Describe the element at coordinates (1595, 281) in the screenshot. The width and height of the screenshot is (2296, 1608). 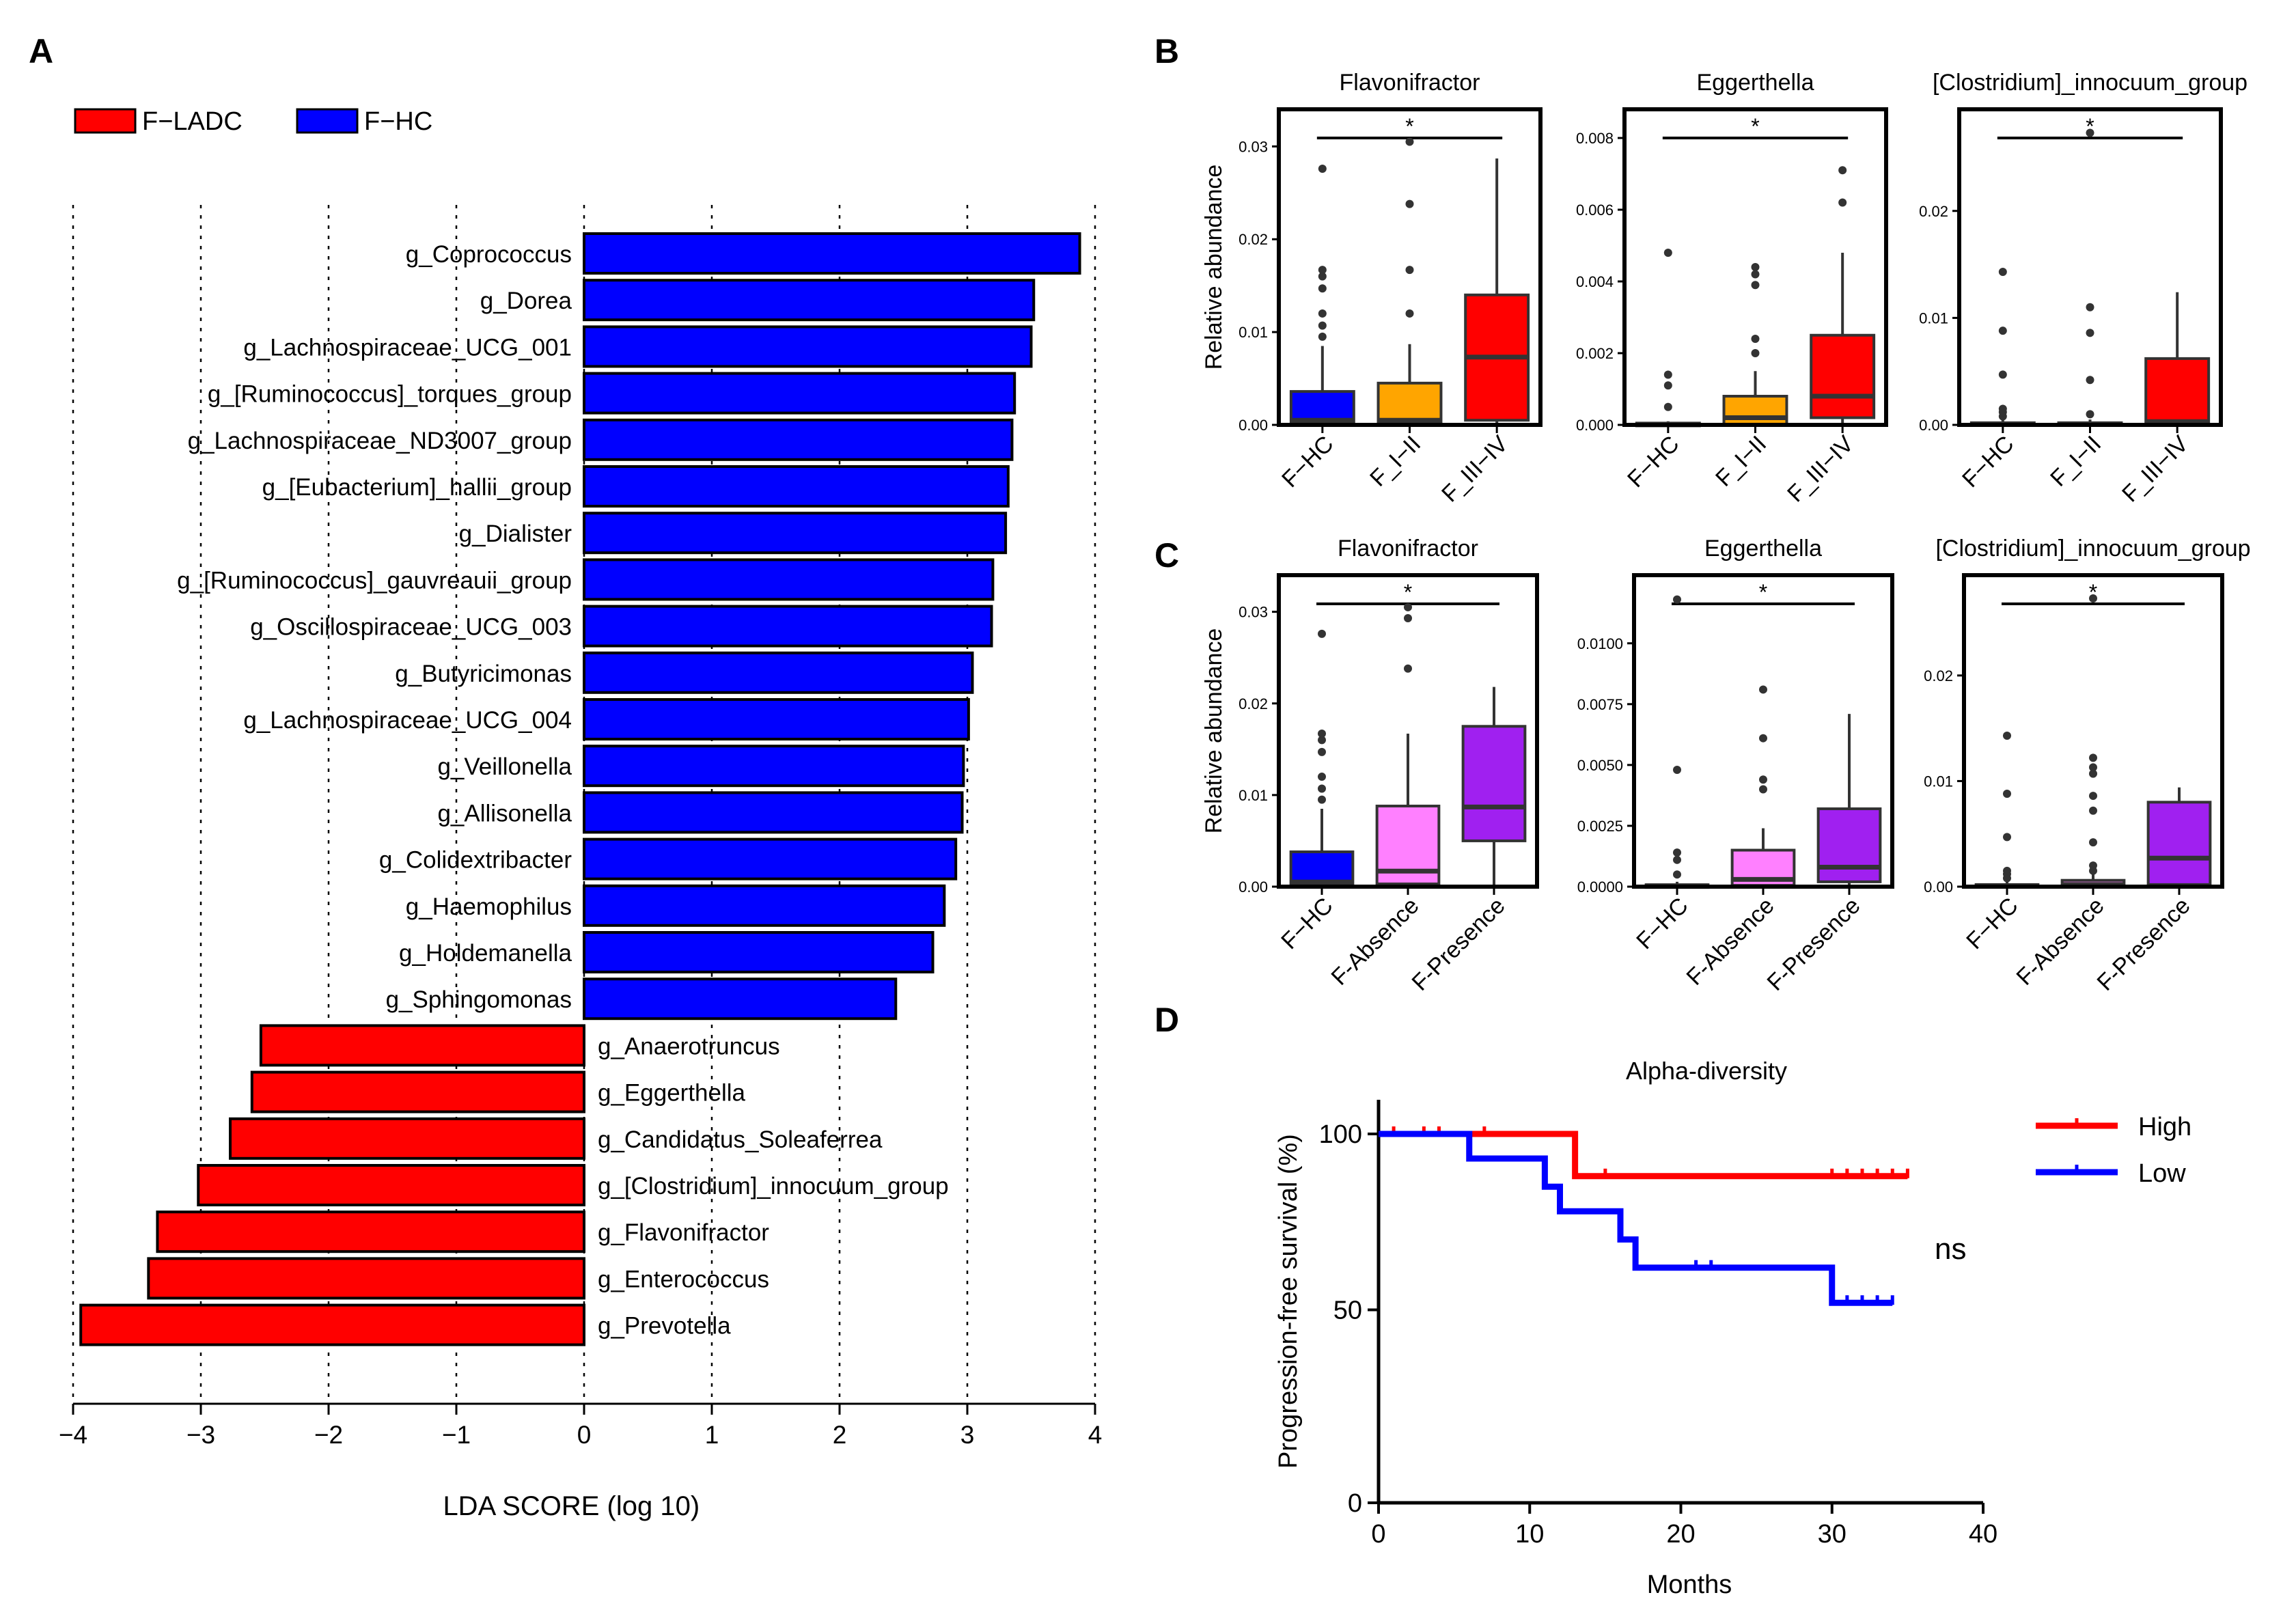
I see `y-tick-label: 0.004` at that location.